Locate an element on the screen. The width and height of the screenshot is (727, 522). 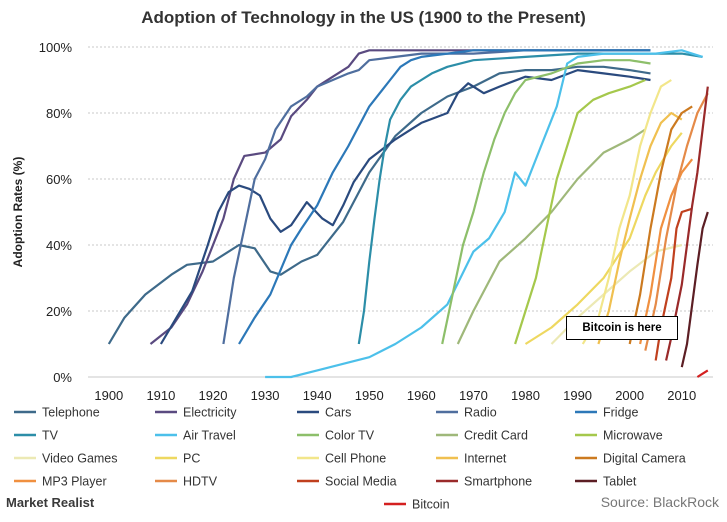
x-tick-label: 1990 is located at coordinates (577, 395).